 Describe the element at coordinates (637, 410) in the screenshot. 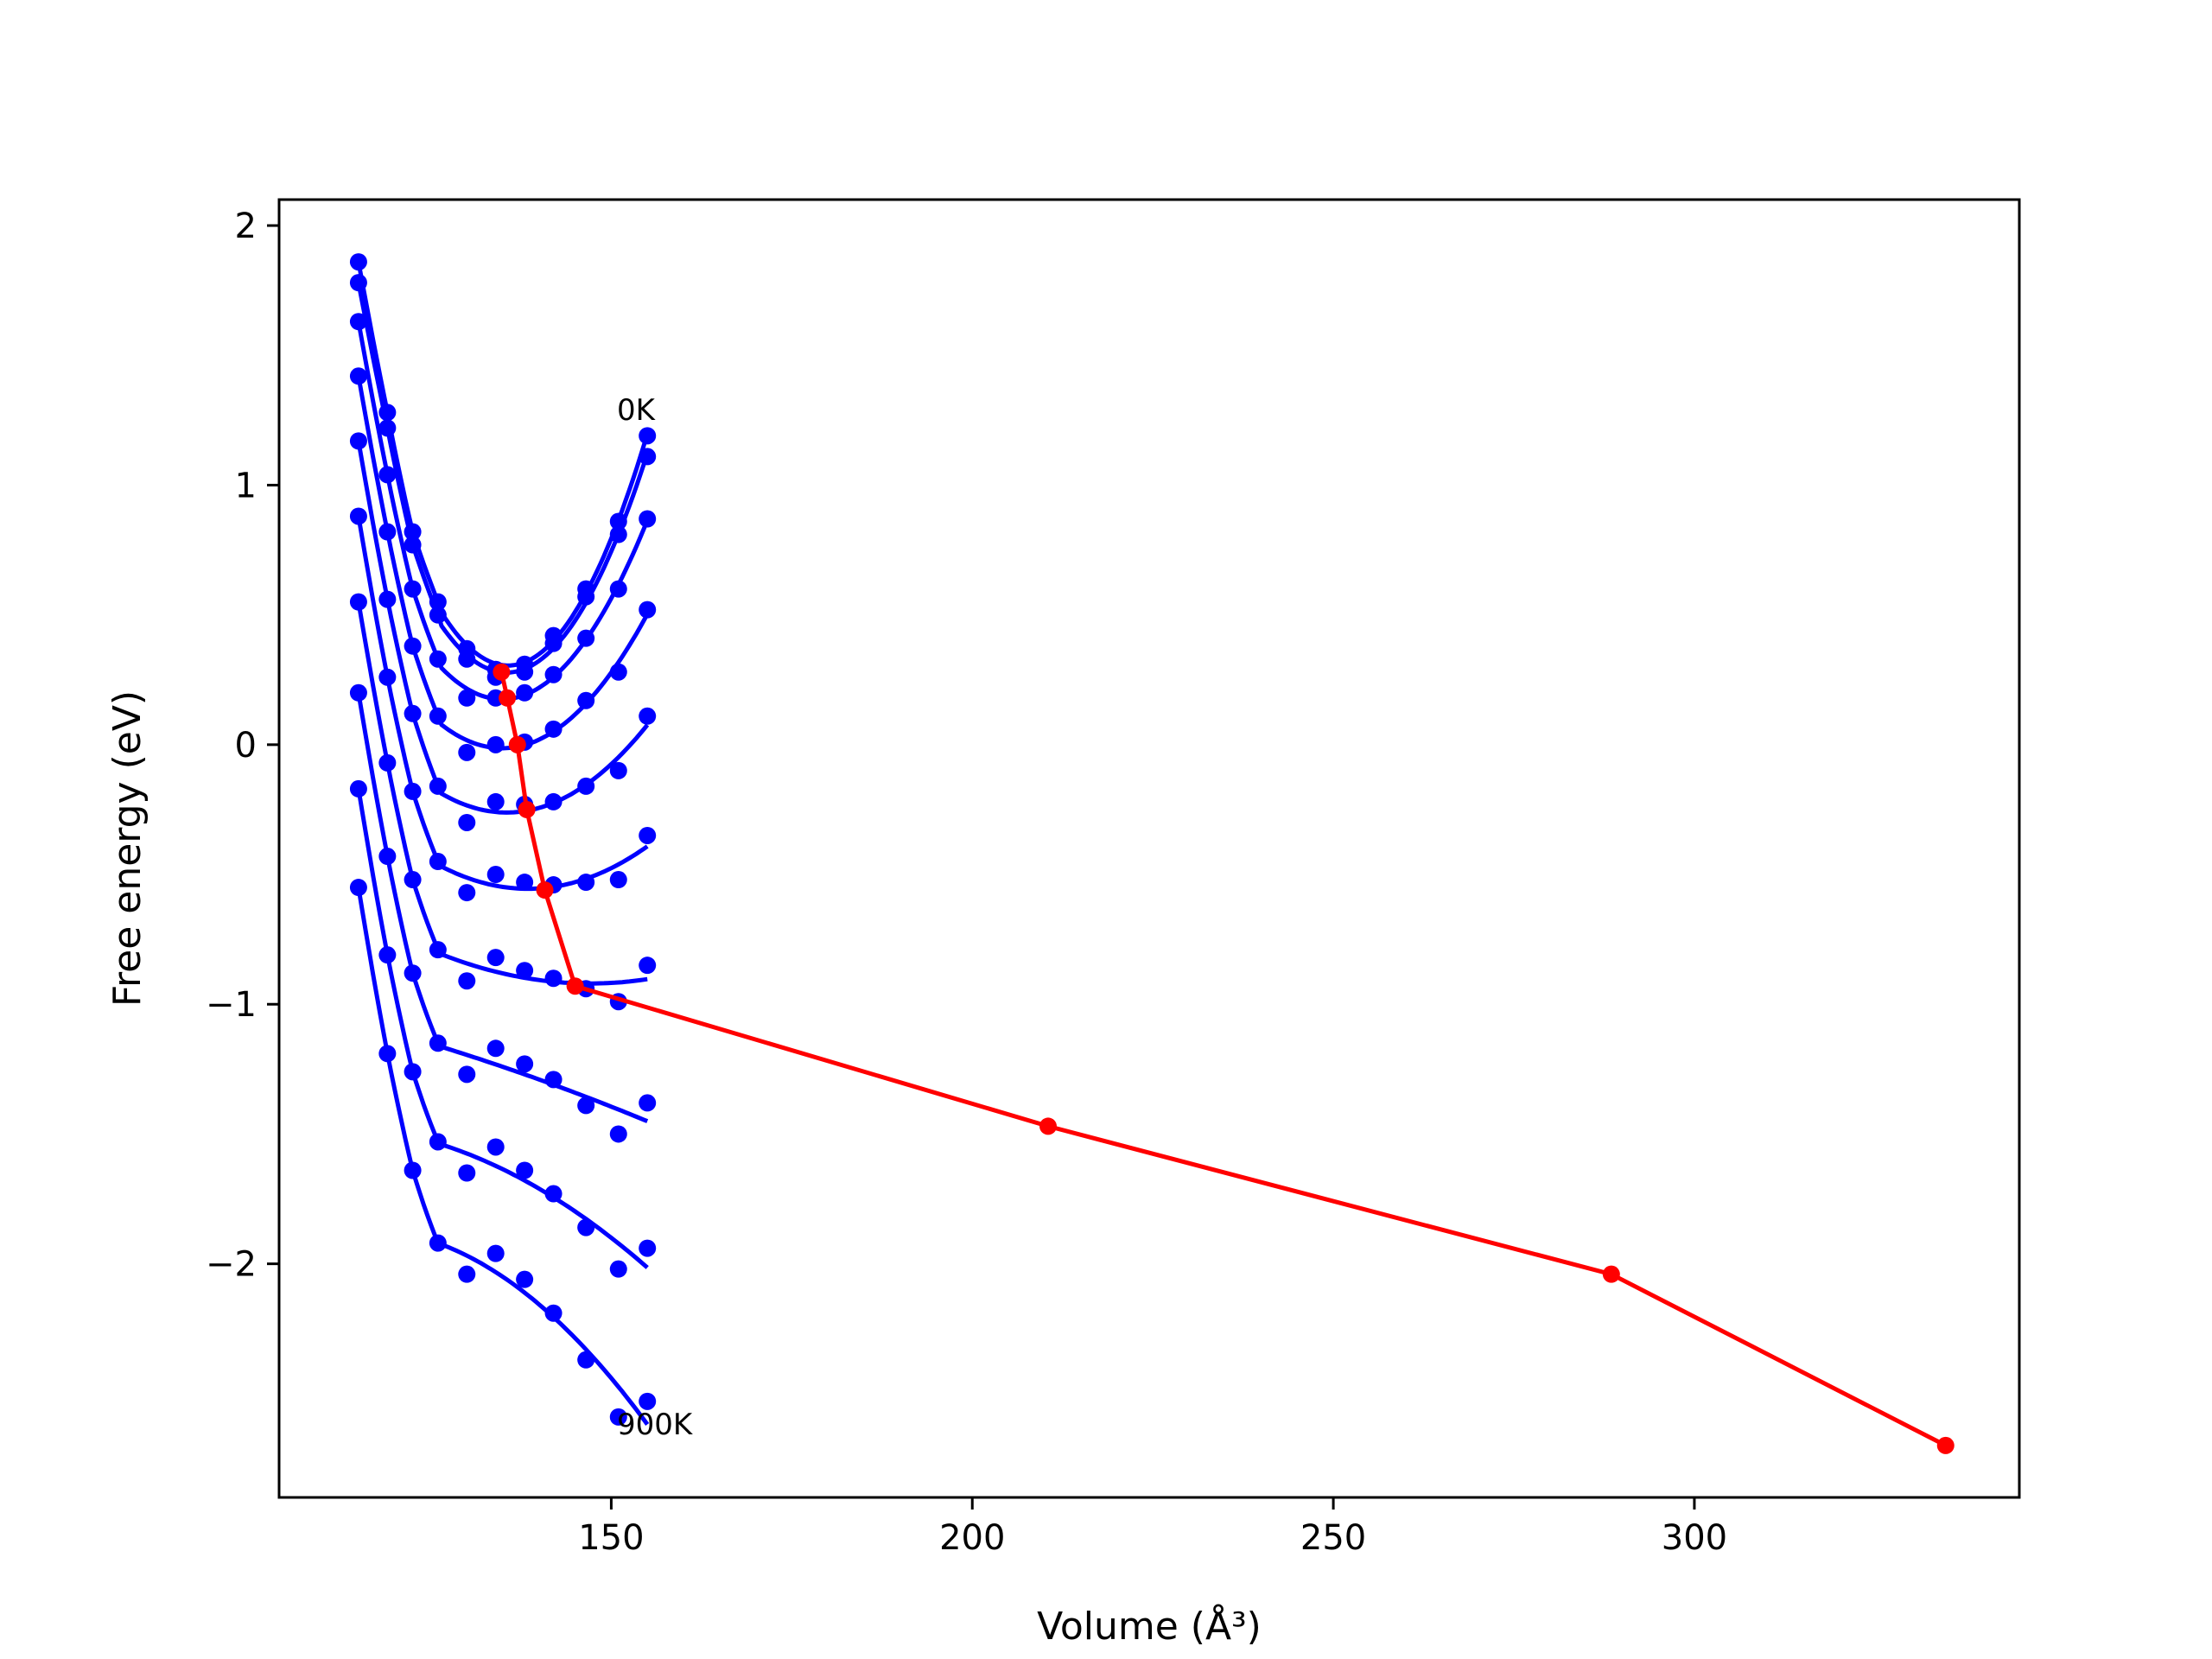

I see `curve-label-0k: 0K` at that location.